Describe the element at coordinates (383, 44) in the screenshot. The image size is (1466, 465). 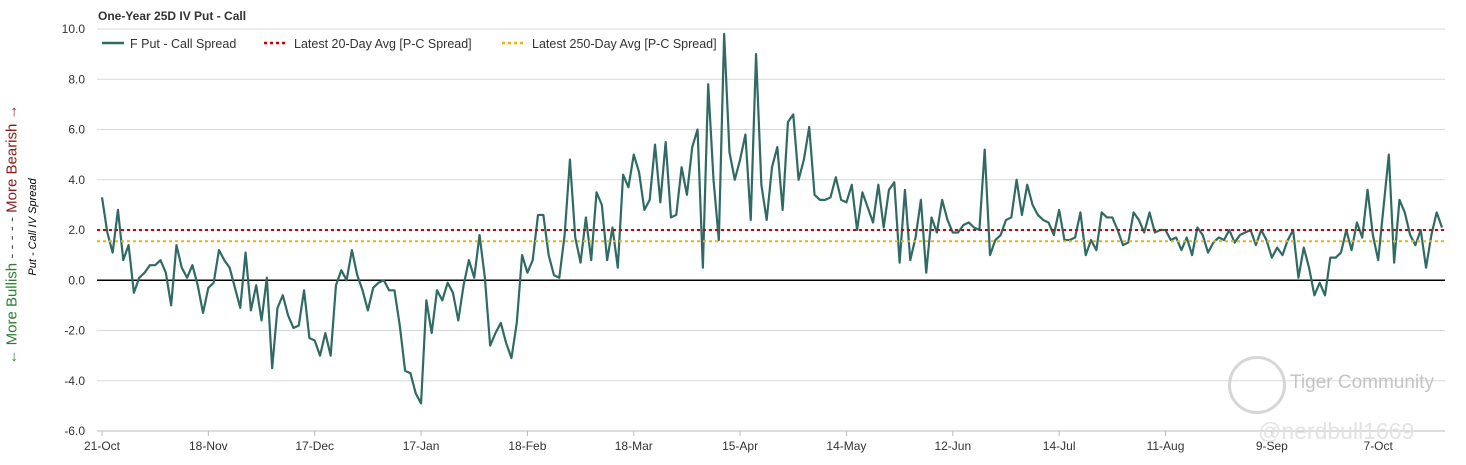
I see `legend-label-avg20: Latest 20-Day Avg [P-C Spread]` at that location.